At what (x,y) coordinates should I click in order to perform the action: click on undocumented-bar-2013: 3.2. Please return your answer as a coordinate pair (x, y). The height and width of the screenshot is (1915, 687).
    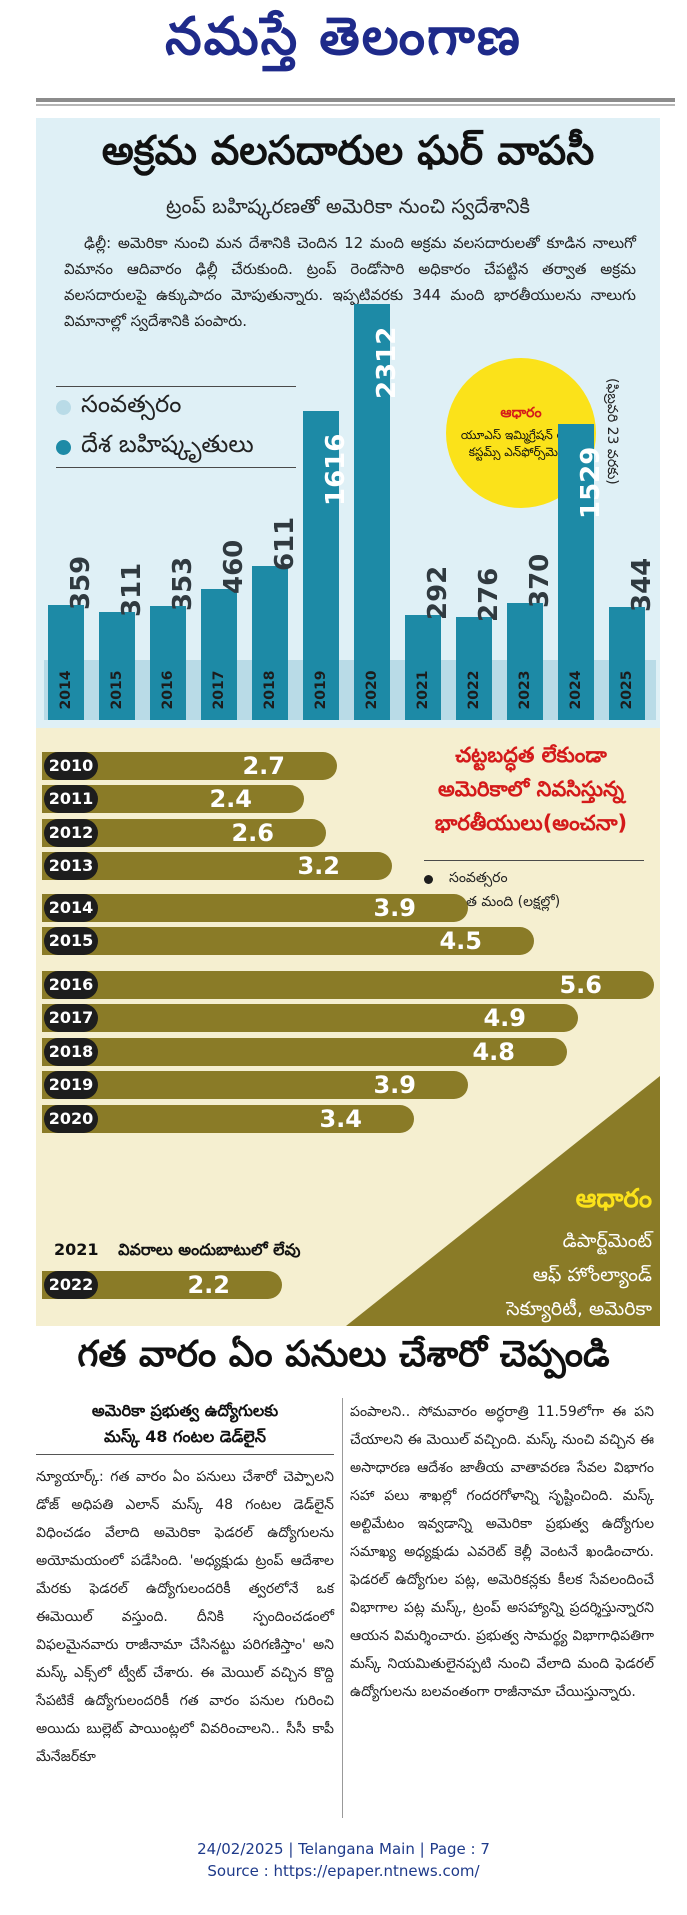
    Looking at the image, I should click on (217, 866).